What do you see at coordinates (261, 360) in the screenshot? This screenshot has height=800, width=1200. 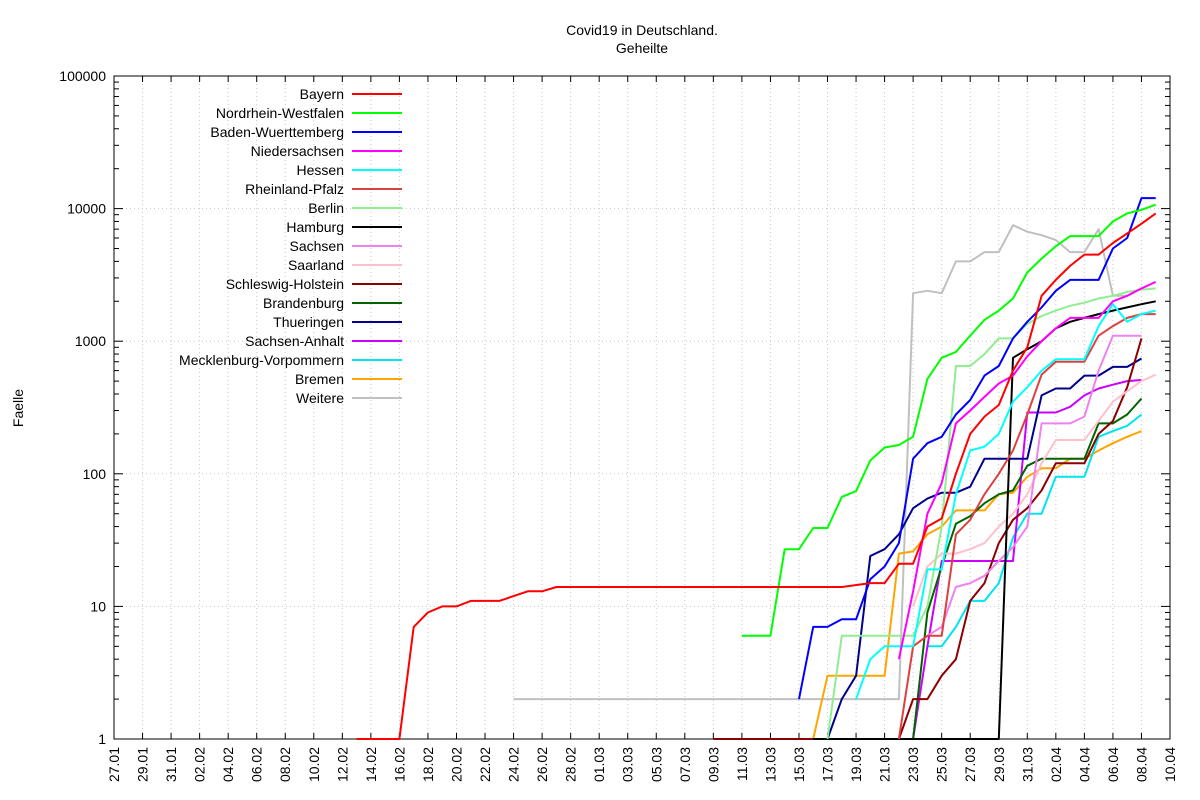 I see `legend-label: Mecklenburg-Vorpommern` at bounding box center [261, 360].